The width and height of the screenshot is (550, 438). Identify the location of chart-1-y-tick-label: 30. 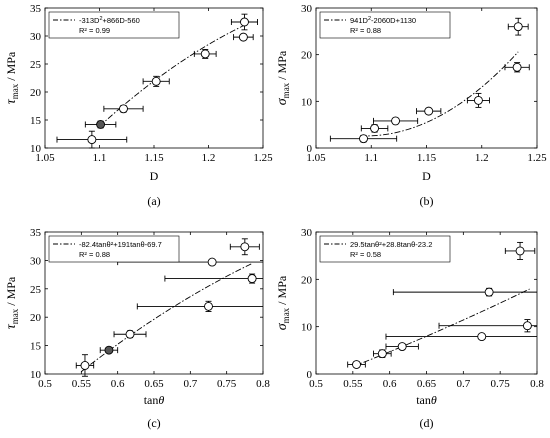
(36, 37).